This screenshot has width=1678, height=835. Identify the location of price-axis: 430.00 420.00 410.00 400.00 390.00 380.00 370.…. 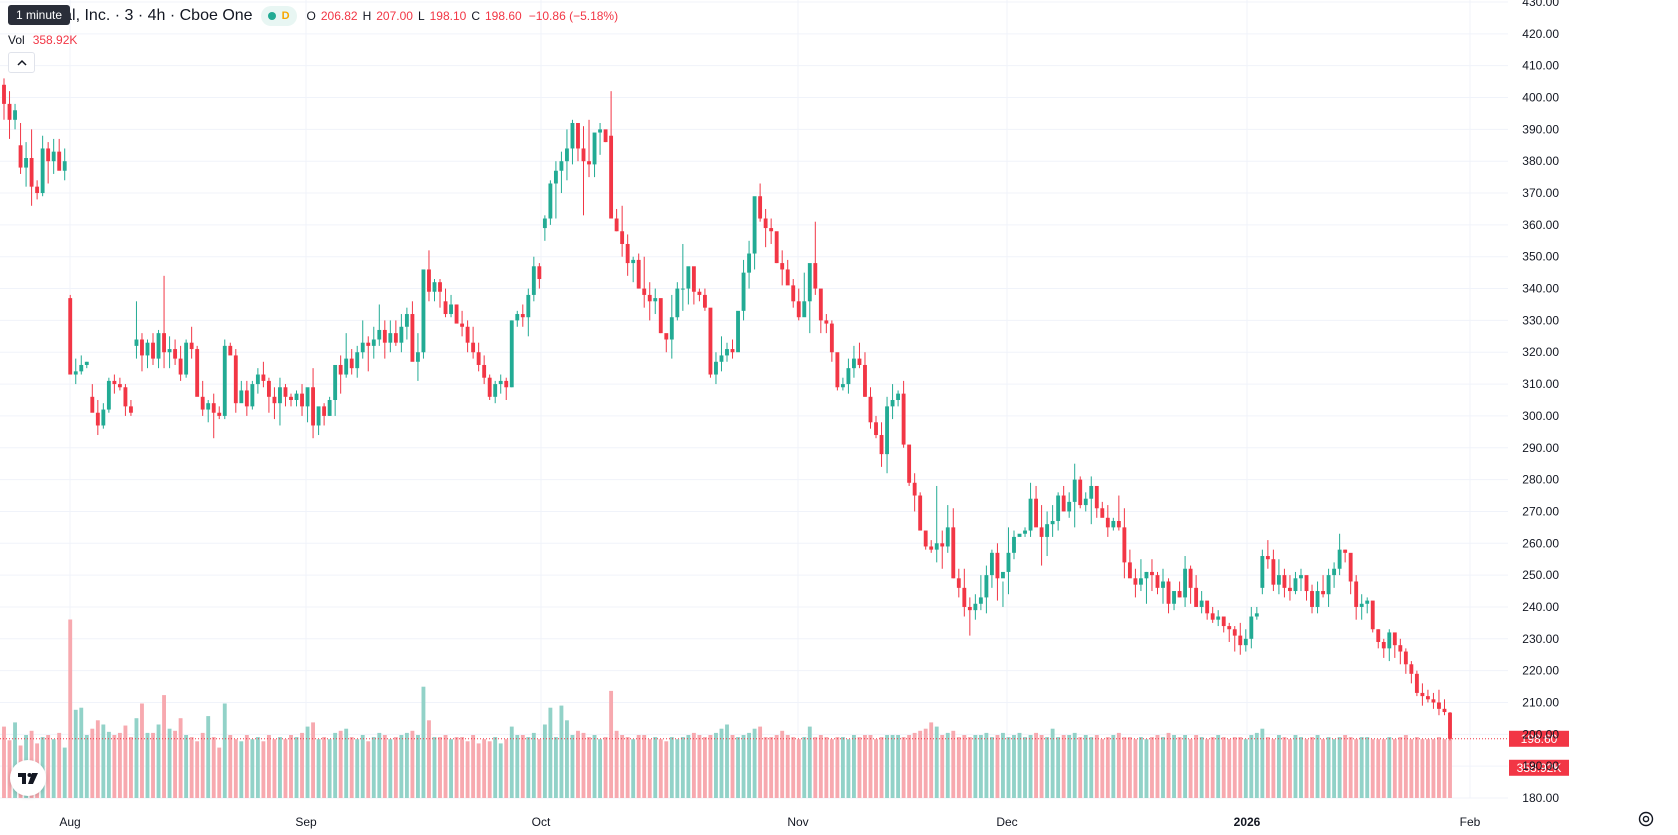
(1540, 402).